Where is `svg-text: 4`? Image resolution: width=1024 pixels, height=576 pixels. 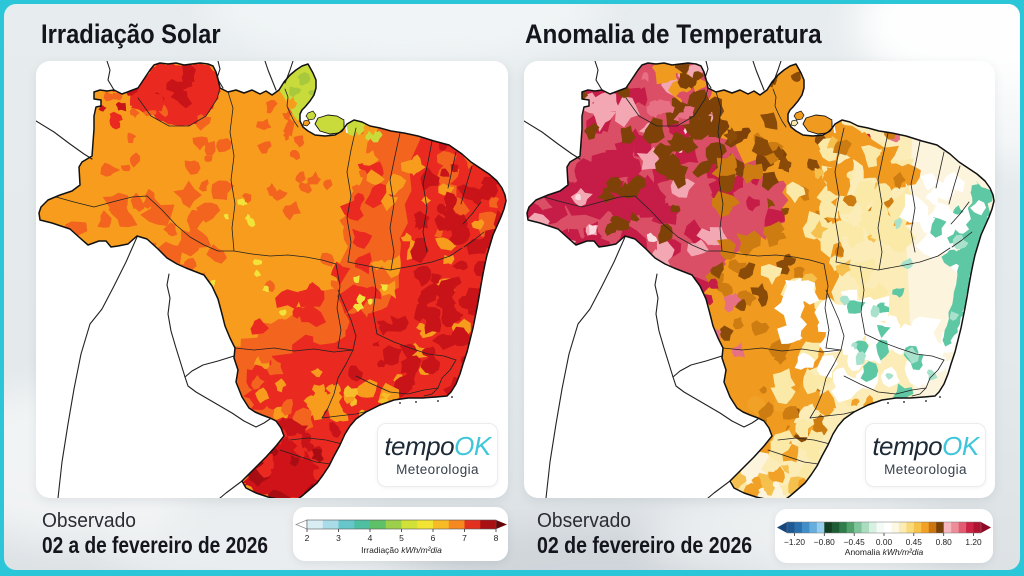 svg-text: 4 is located at coordinates (370, 538).